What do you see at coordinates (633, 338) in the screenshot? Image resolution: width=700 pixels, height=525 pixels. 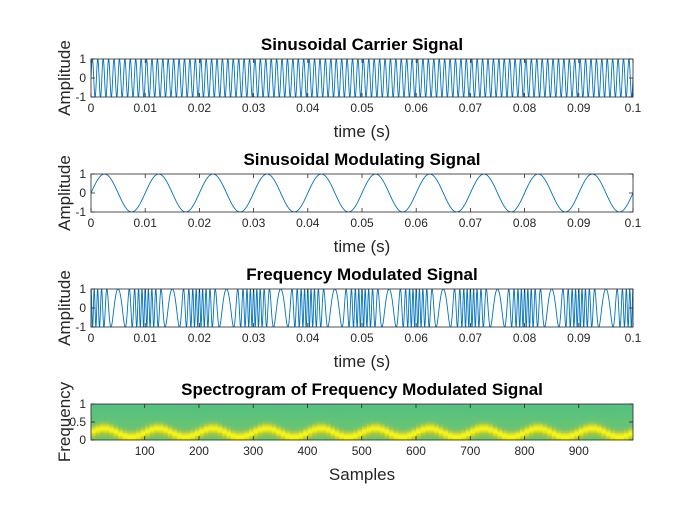 I see `x-tick-label: 0.1` at bounding box center [633, 338].